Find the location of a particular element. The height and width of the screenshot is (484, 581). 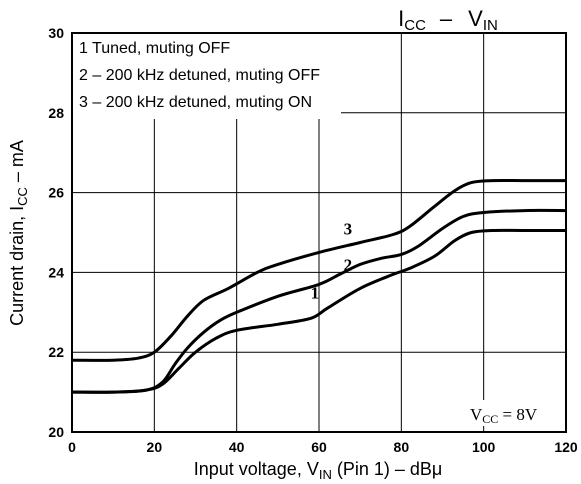

x-tick-labels: 0 20 40 60 80 100 120 is located at coordinates (323, 447).